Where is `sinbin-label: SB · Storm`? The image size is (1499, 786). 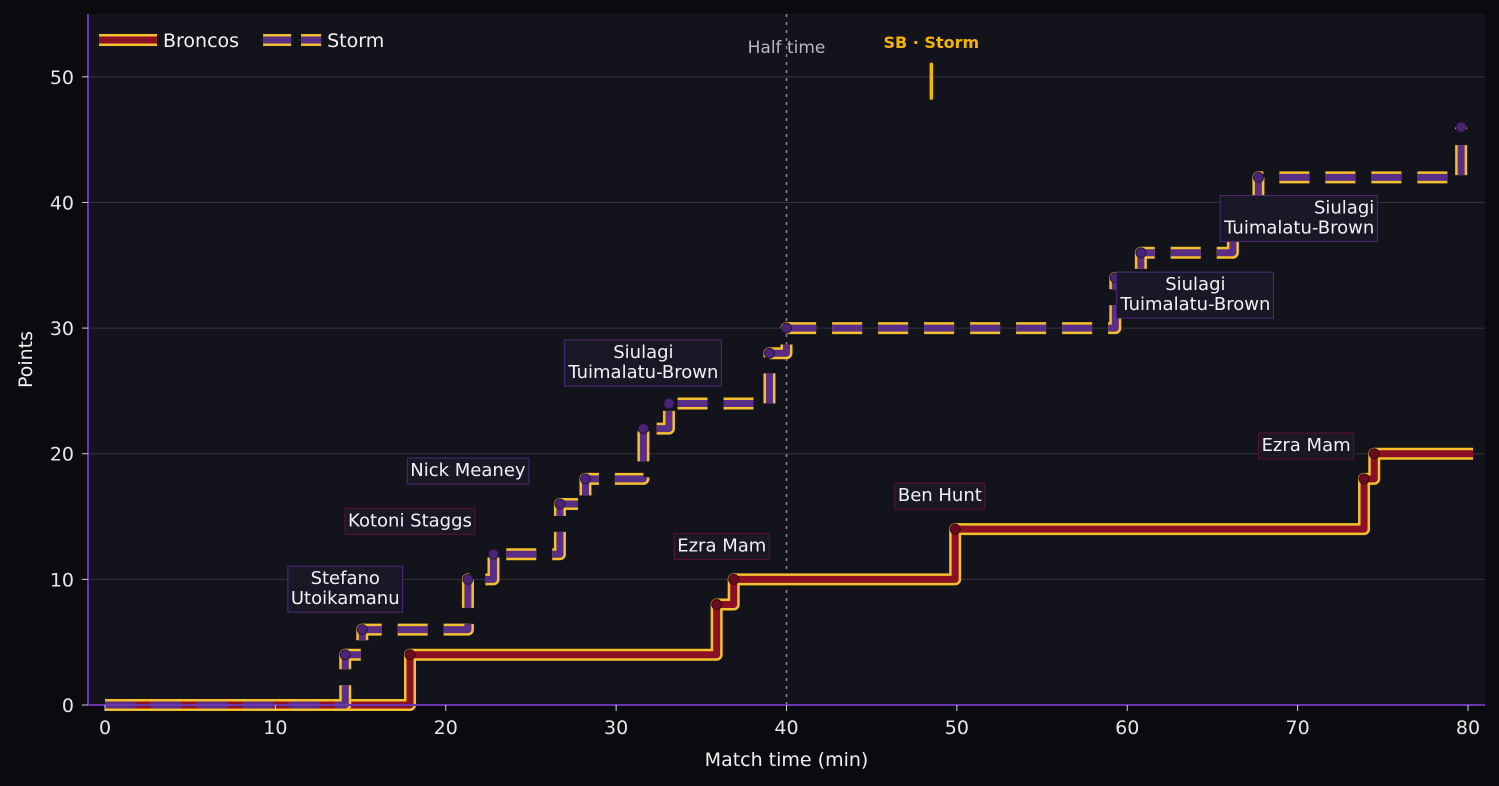
sinbin-label: SB · Storm is located at coordinates (931, 42).